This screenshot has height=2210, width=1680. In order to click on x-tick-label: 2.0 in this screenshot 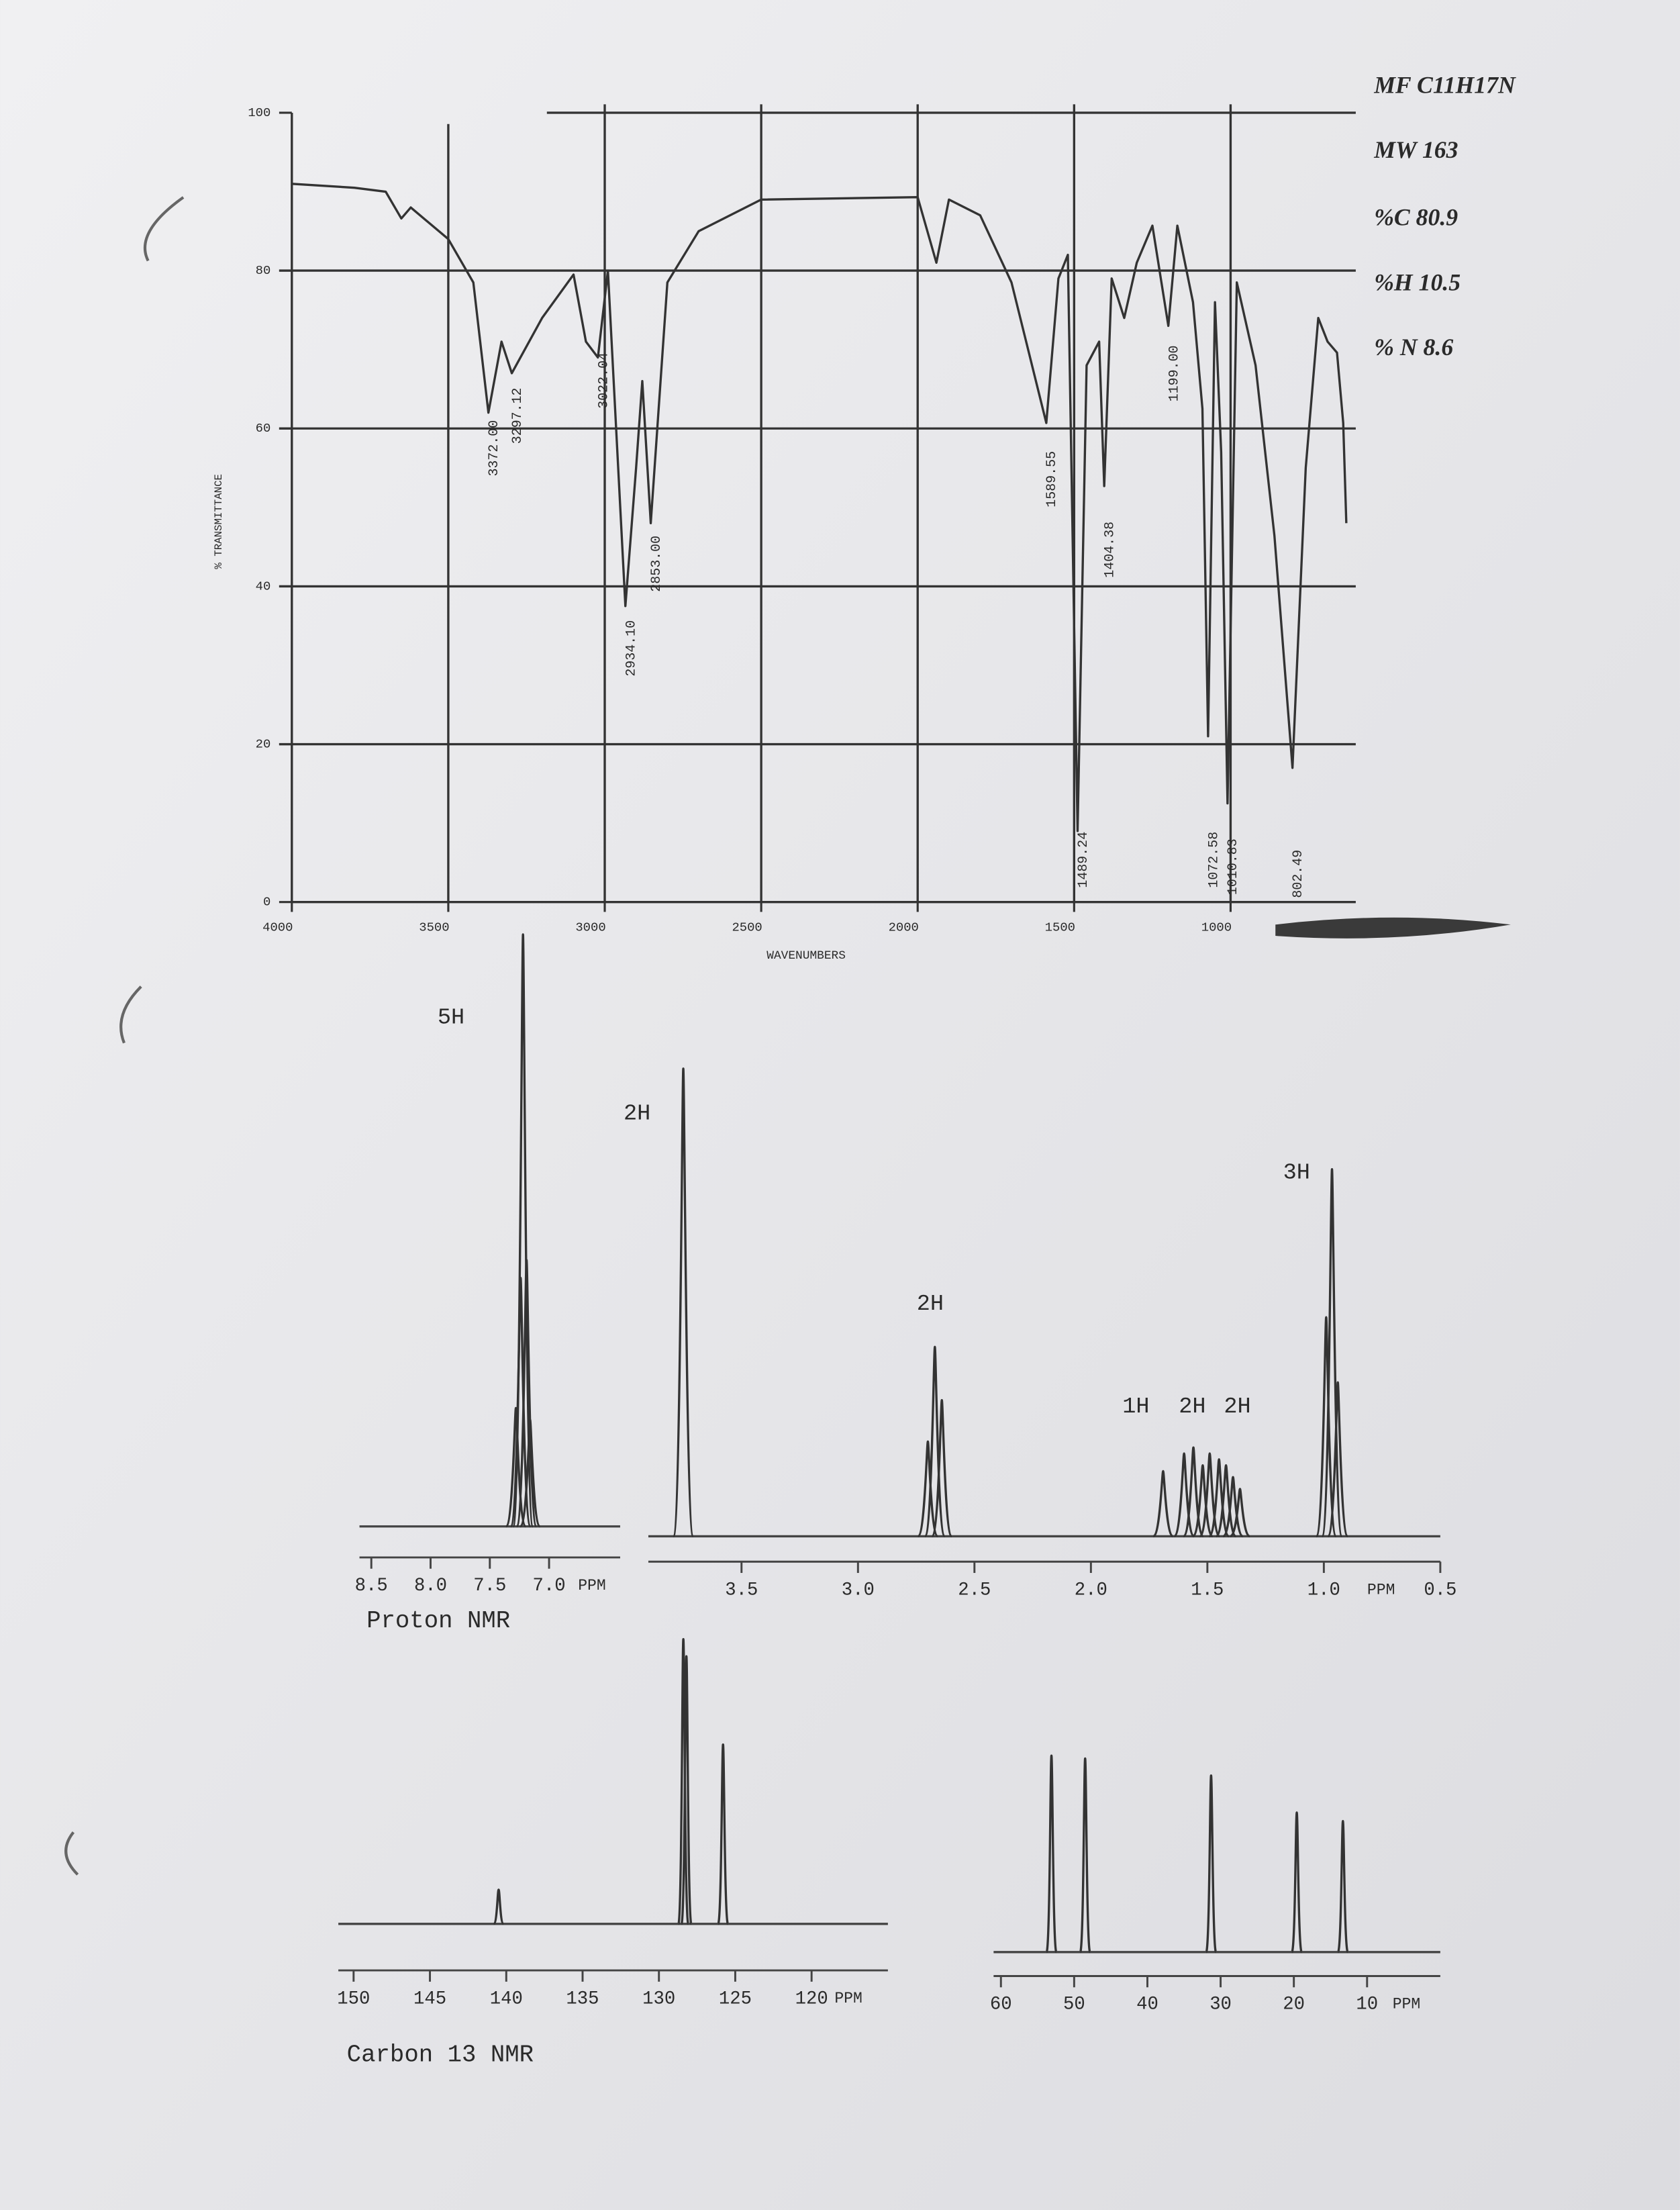, I will do `click(1091, 1590)`.